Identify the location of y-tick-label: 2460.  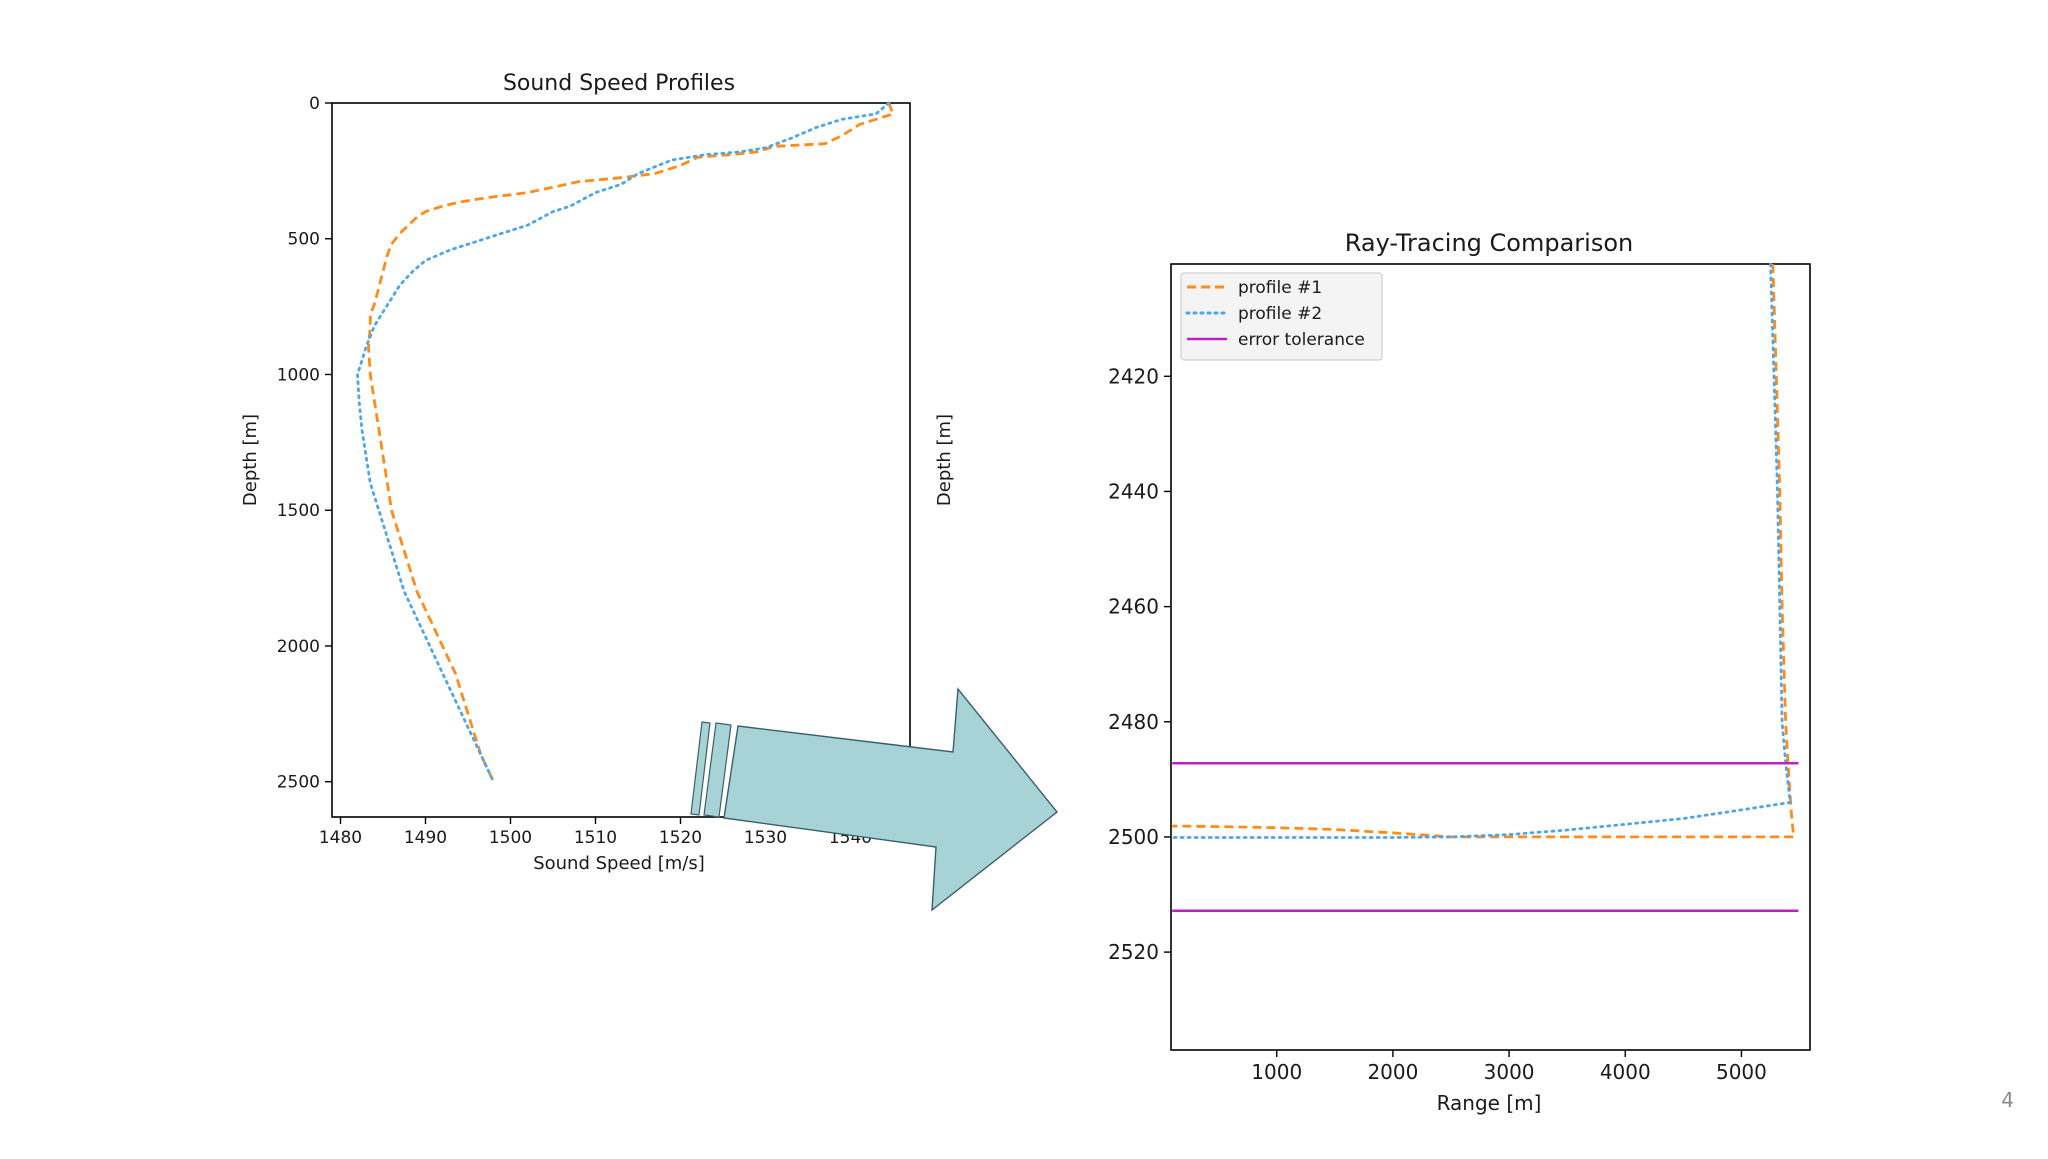
(1133, 607).